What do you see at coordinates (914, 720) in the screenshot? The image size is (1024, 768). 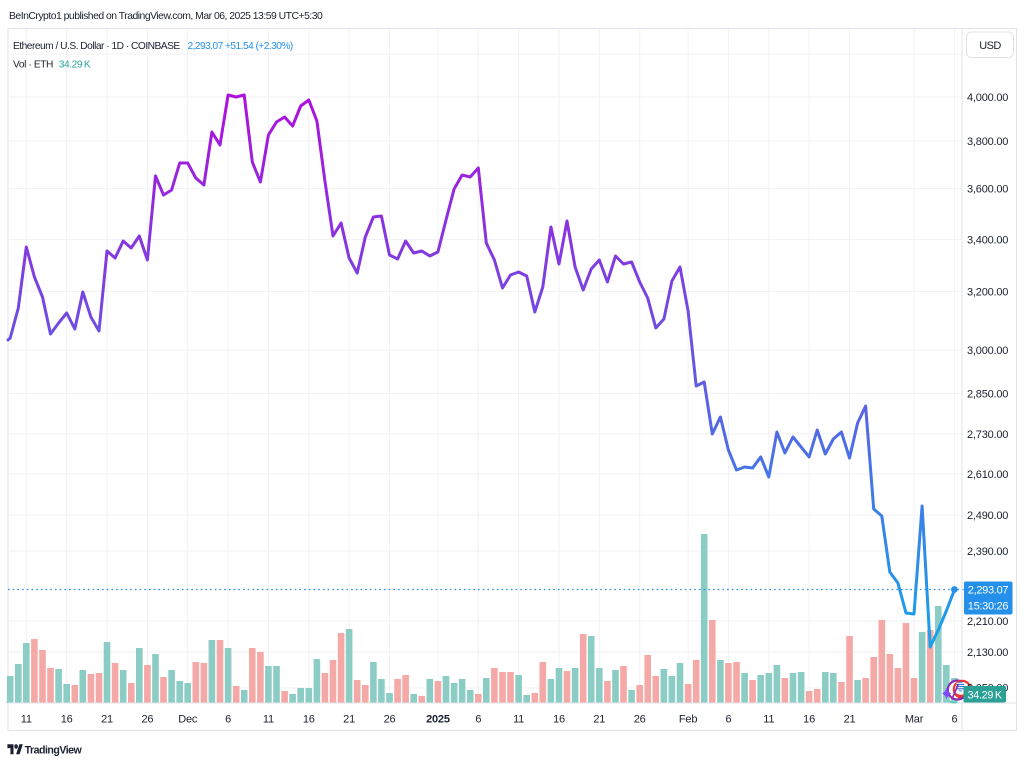 I see `svg-text: Mar` at bounding box center [914, 720].